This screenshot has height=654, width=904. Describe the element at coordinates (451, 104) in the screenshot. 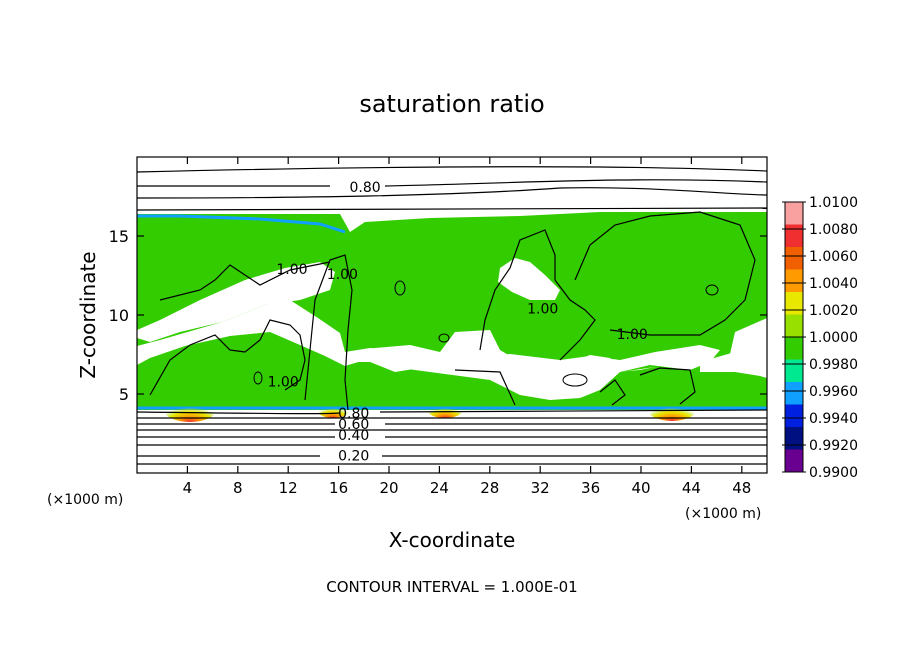

I see `chart-title: saturation ratio` at that location.